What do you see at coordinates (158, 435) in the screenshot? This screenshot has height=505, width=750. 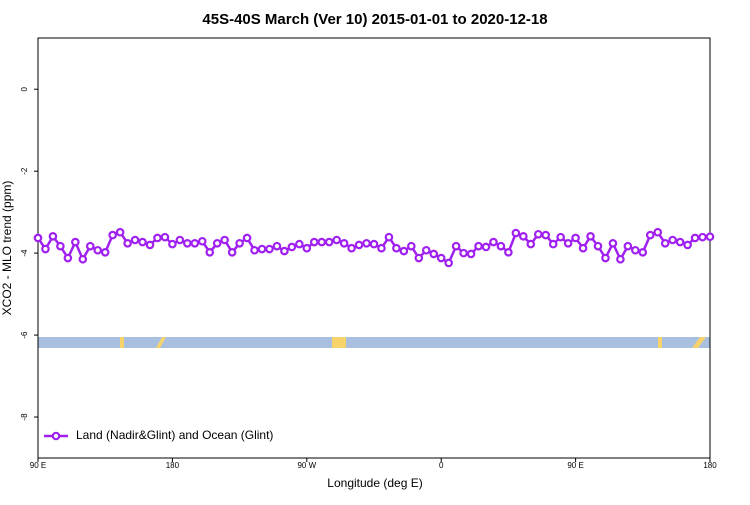 I see `legend: Land (Nadir&Glint) and Ocean (Glint)` at bounding box center [158, 435].